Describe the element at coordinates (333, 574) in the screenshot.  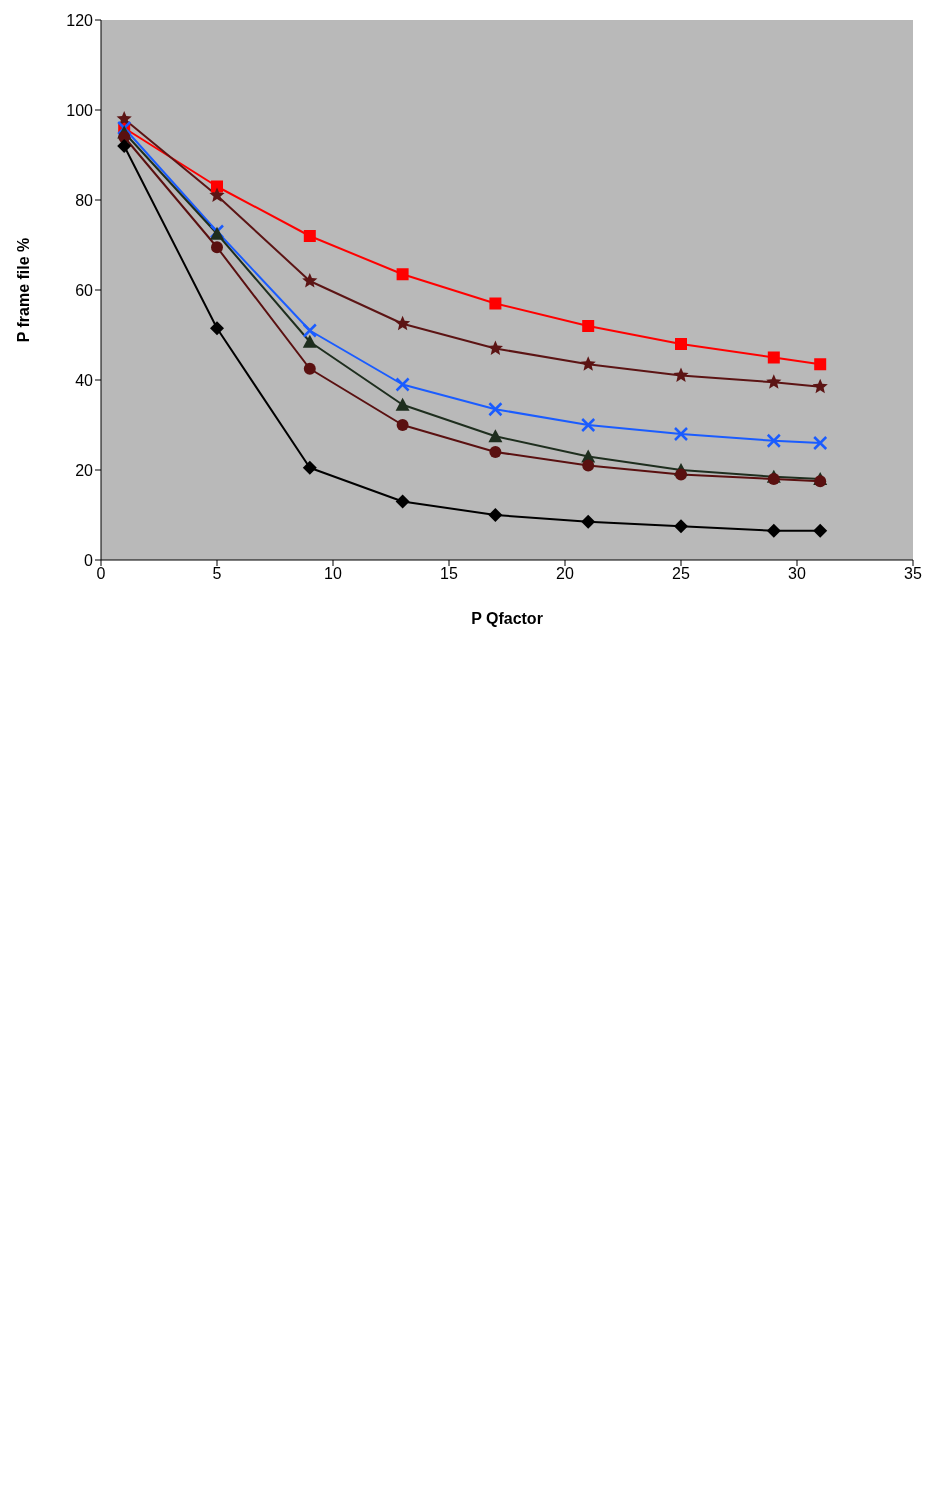
I see `x-tick-label: 10` at that location.